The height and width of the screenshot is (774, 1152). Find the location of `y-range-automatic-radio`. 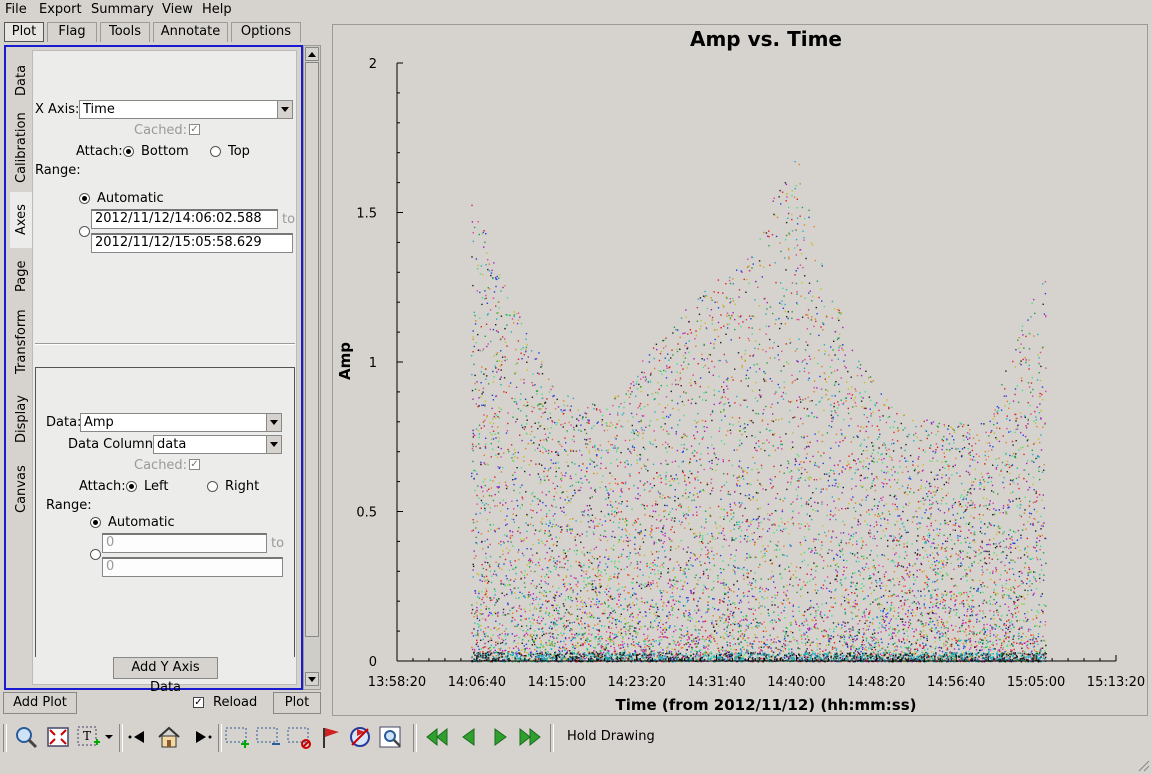

y-range-automatic-radio is located at coordinates (95, 522).